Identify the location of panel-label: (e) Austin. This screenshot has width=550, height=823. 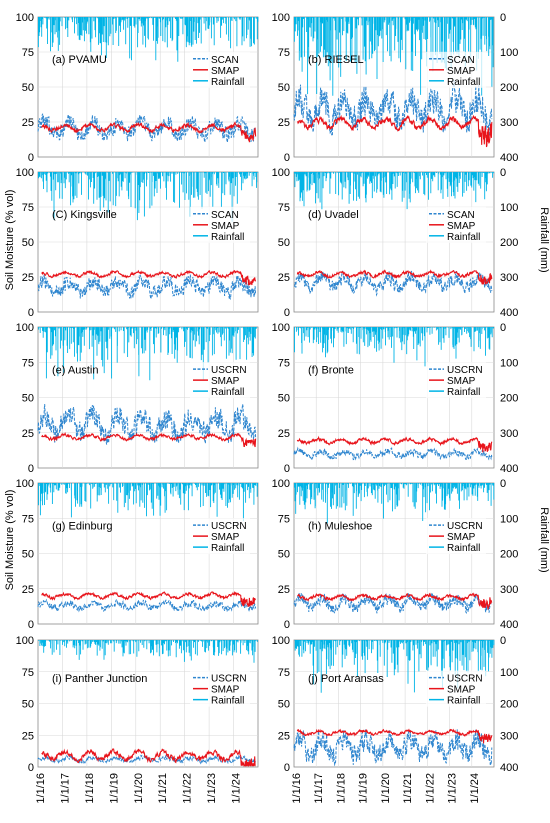
(75, 371).